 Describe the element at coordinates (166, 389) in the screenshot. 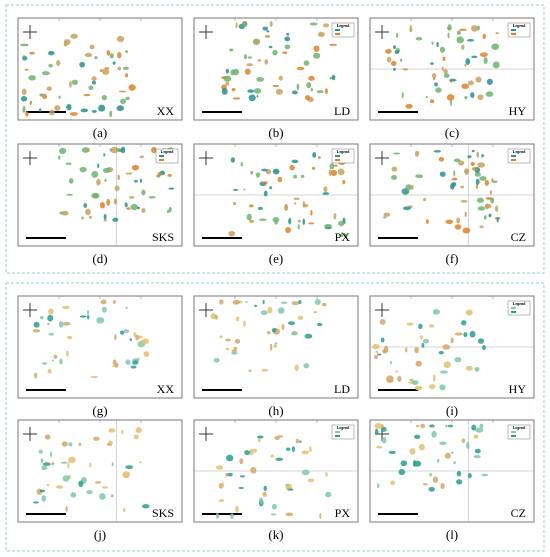

I see `region-code: XX` at that location.